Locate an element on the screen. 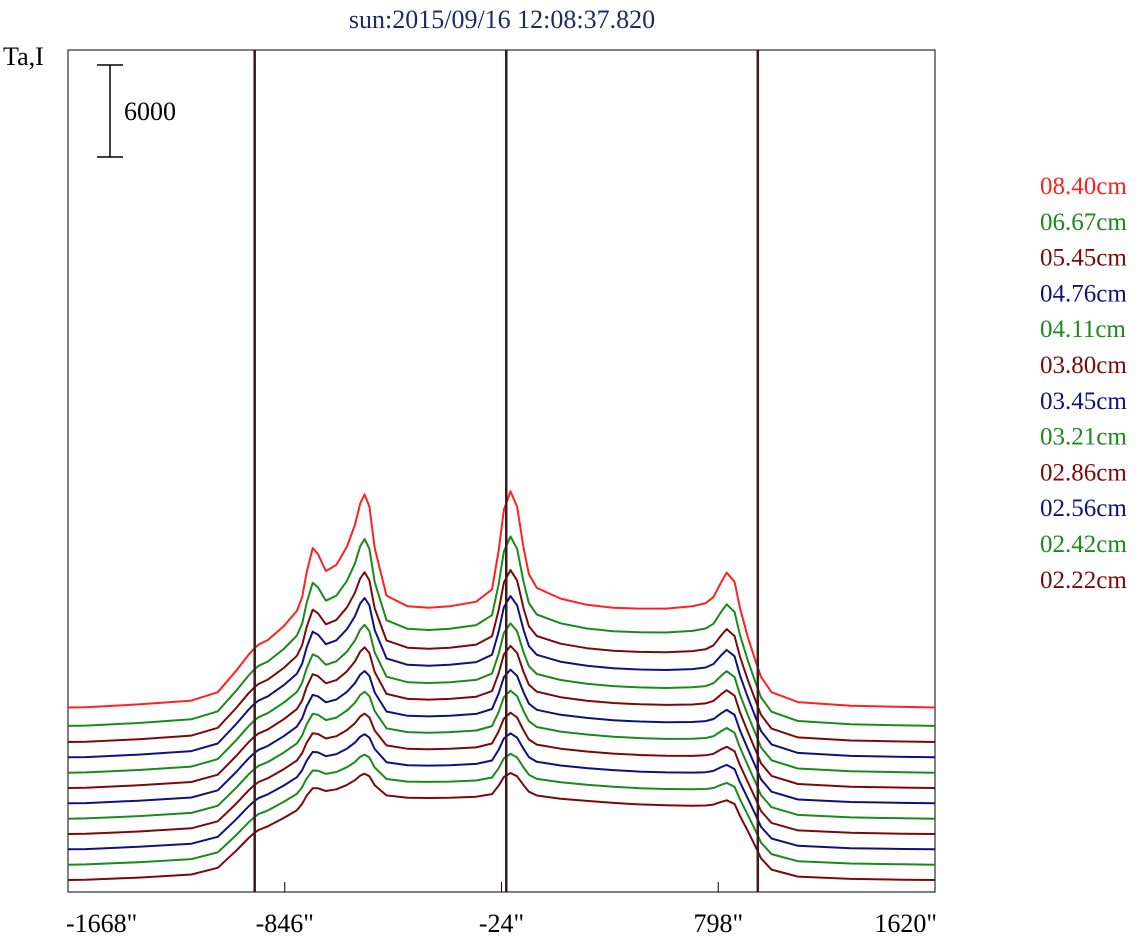 This screenshot has width=1147, height=941. x-tick-label: 798" is located at coordinates (718, 923).